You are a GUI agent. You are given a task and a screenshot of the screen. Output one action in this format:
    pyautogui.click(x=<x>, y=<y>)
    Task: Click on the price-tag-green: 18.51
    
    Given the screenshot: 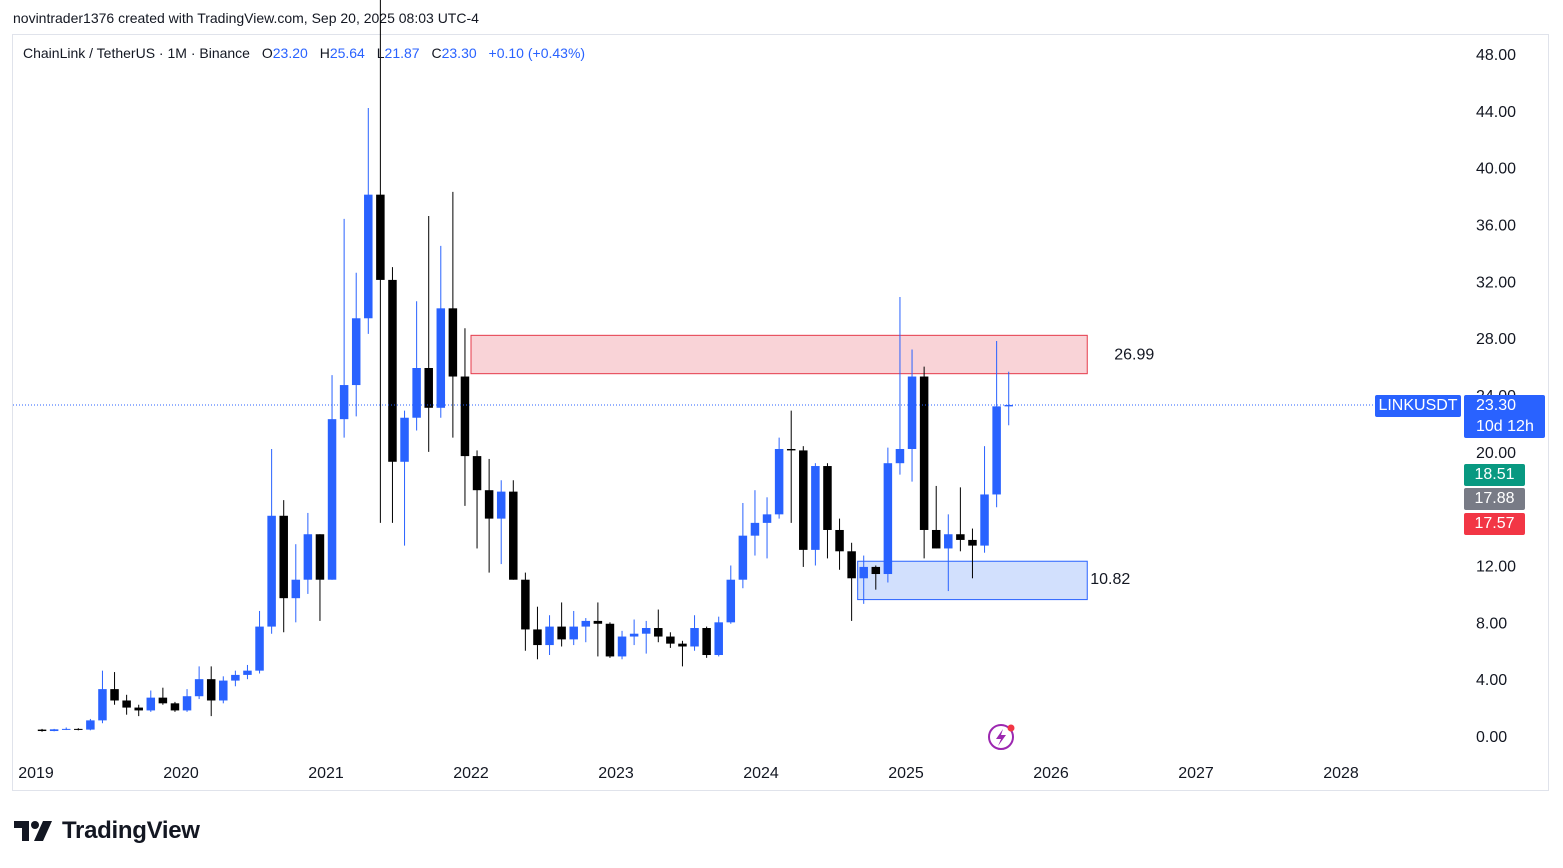 What is the action you would take?
    pyautogui.click(x=1494, y=475)
    